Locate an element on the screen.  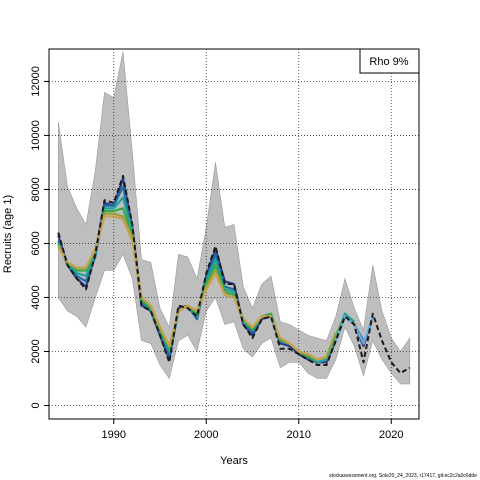
x-tick-label: 1990 is located at coordinates (114, 435).